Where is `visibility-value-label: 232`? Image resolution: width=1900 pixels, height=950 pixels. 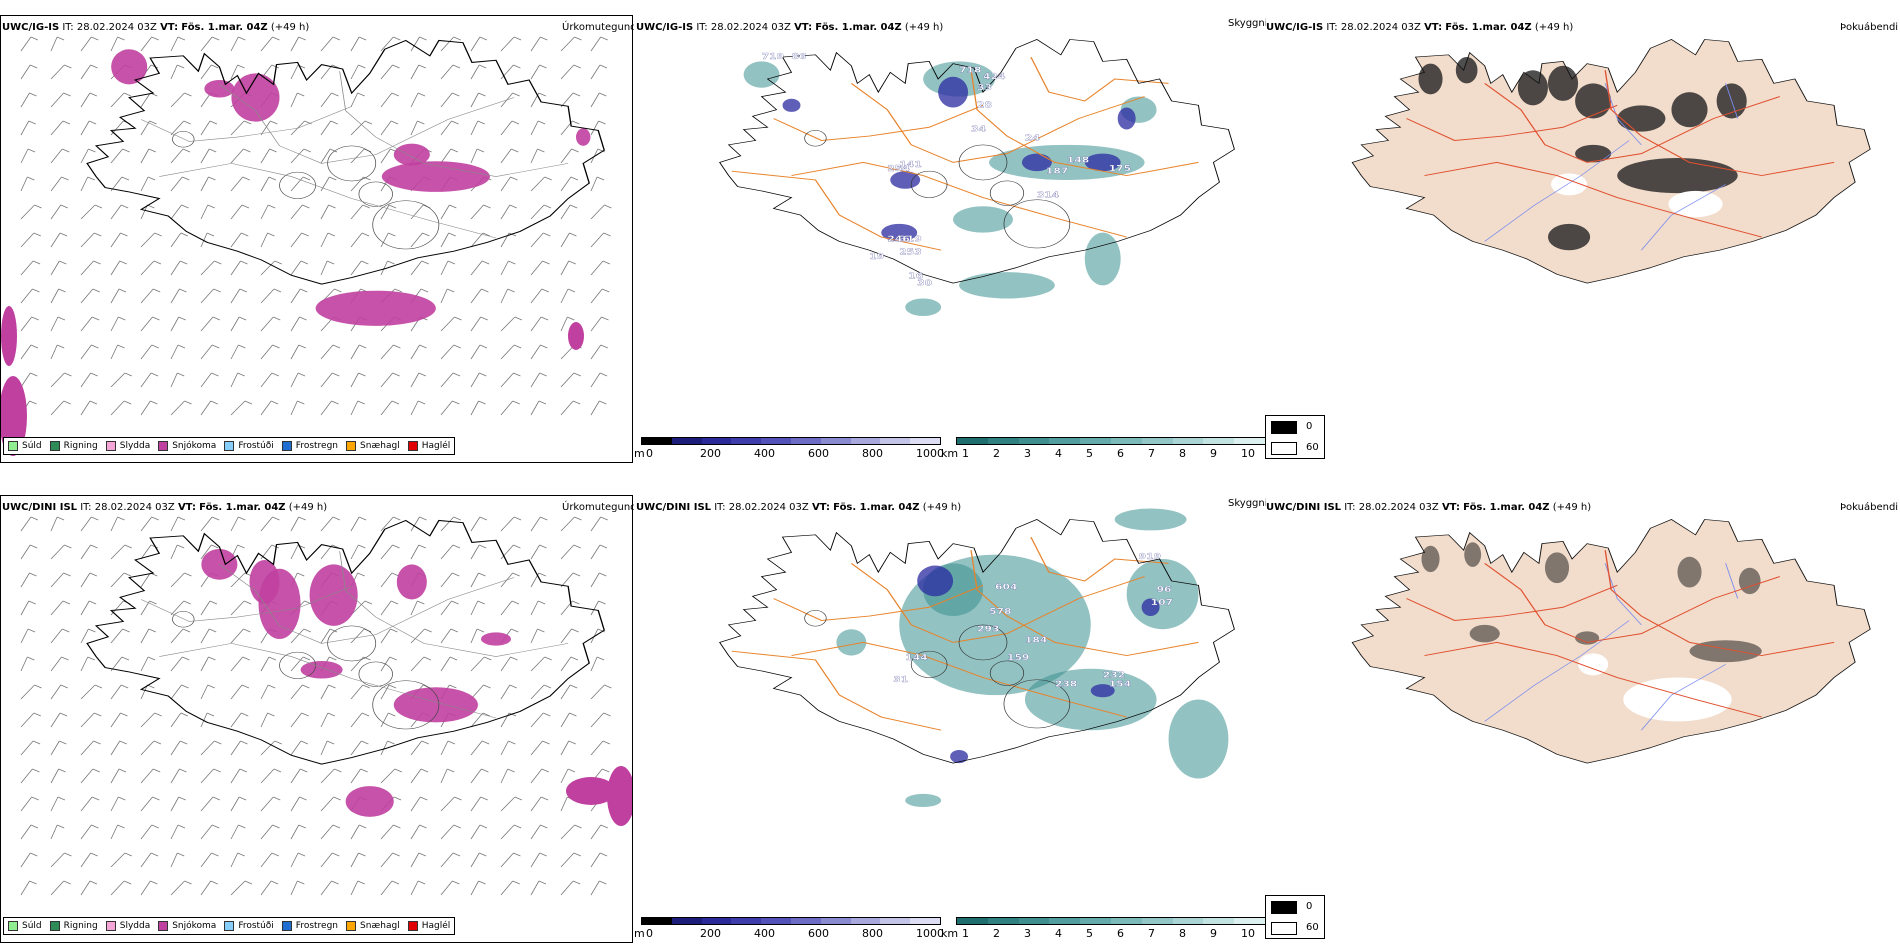
visibility-value-label: 232 is located at coordinates (1114, 675).